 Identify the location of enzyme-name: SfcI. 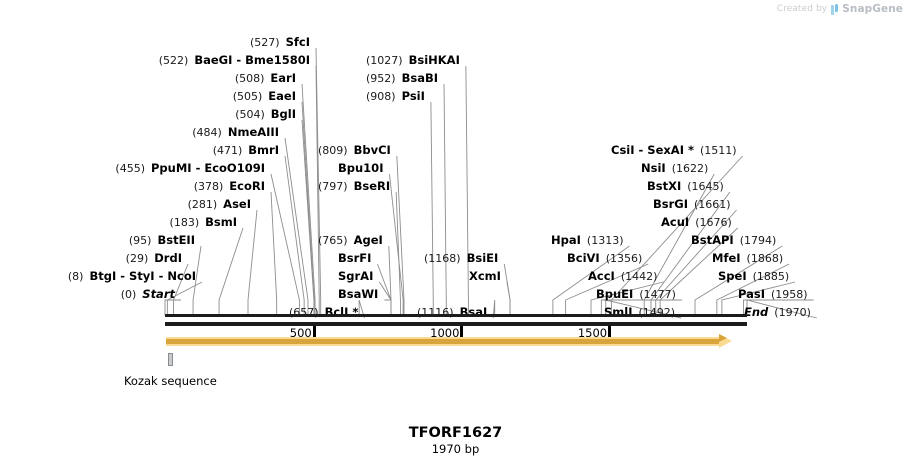
(297, 42).